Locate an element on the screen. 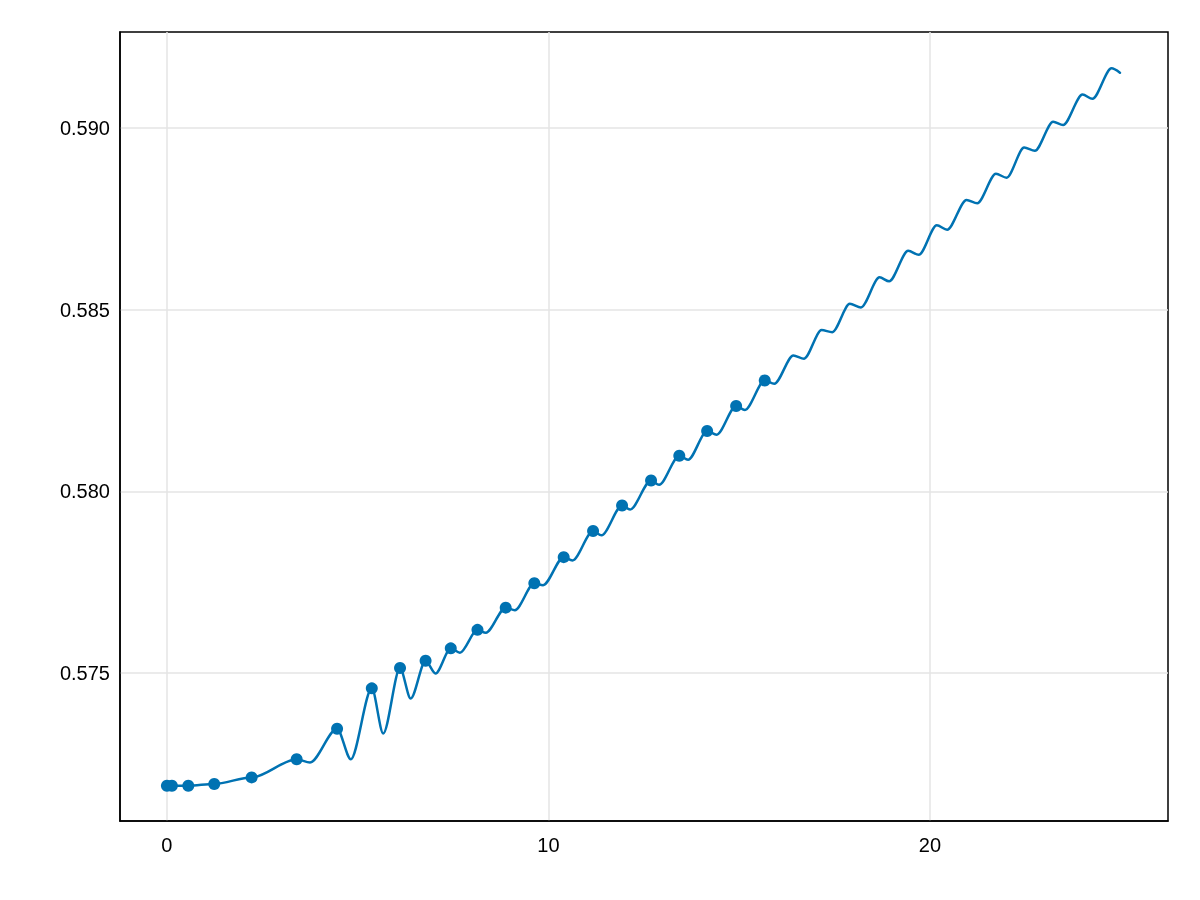 Image resolution: width=1200 pixels, height=900 pixels. x-tick-label: 0 is located at coordinates (167, 845).